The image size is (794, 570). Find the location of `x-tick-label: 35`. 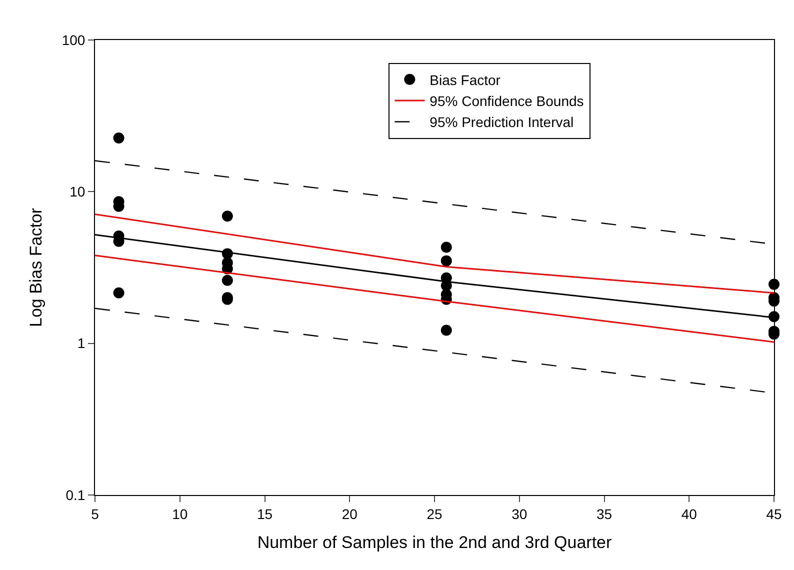

x-tick-label: 35 is located at coordinates (604, 514).